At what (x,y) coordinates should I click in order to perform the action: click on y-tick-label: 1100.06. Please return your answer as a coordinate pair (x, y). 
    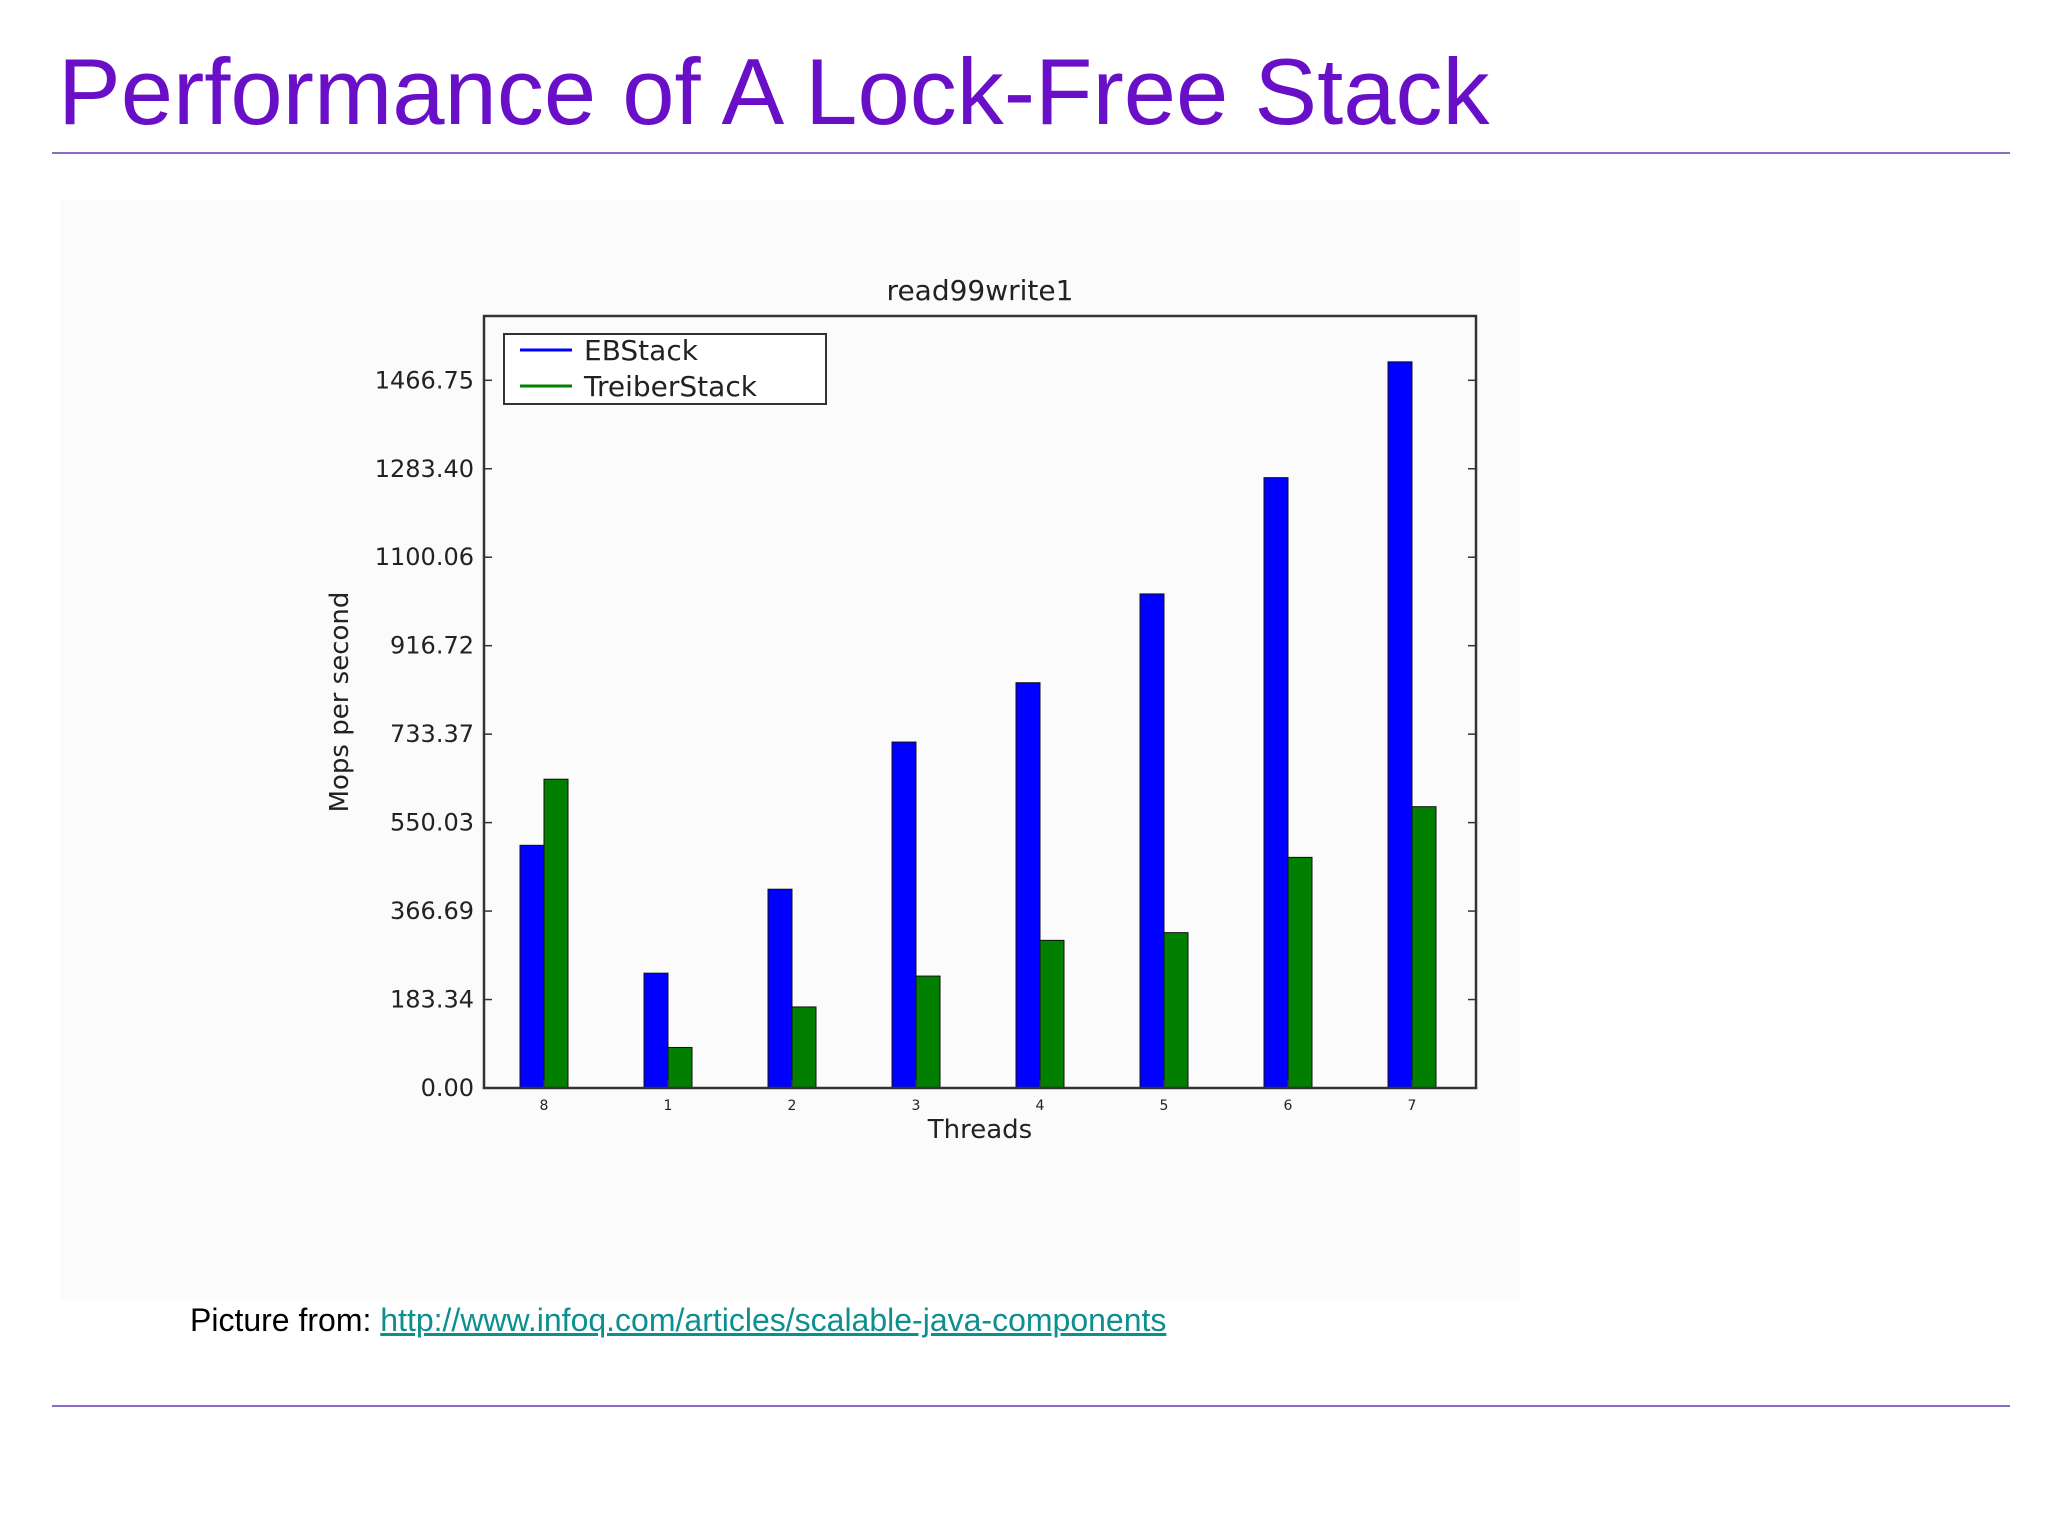
    Looking at the image, I should click on (424, 557).